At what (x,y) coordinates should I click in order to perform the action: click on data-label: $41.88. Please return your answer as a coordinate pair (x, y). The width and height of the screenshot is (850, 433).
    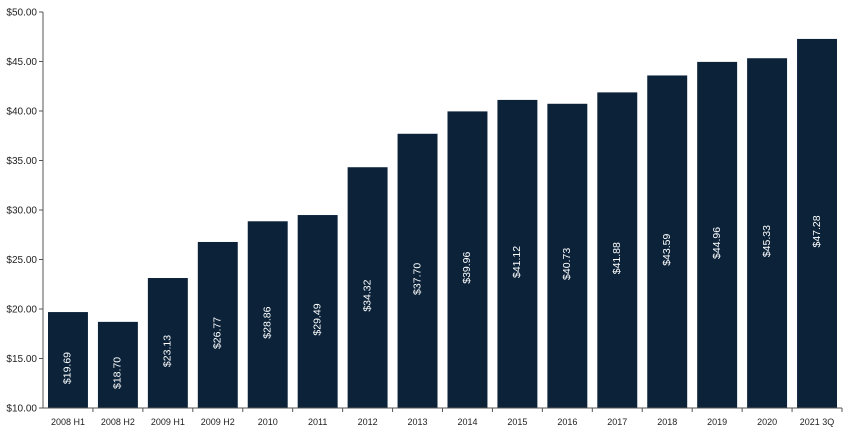
    Looking at the image, I should click on (617, 258).